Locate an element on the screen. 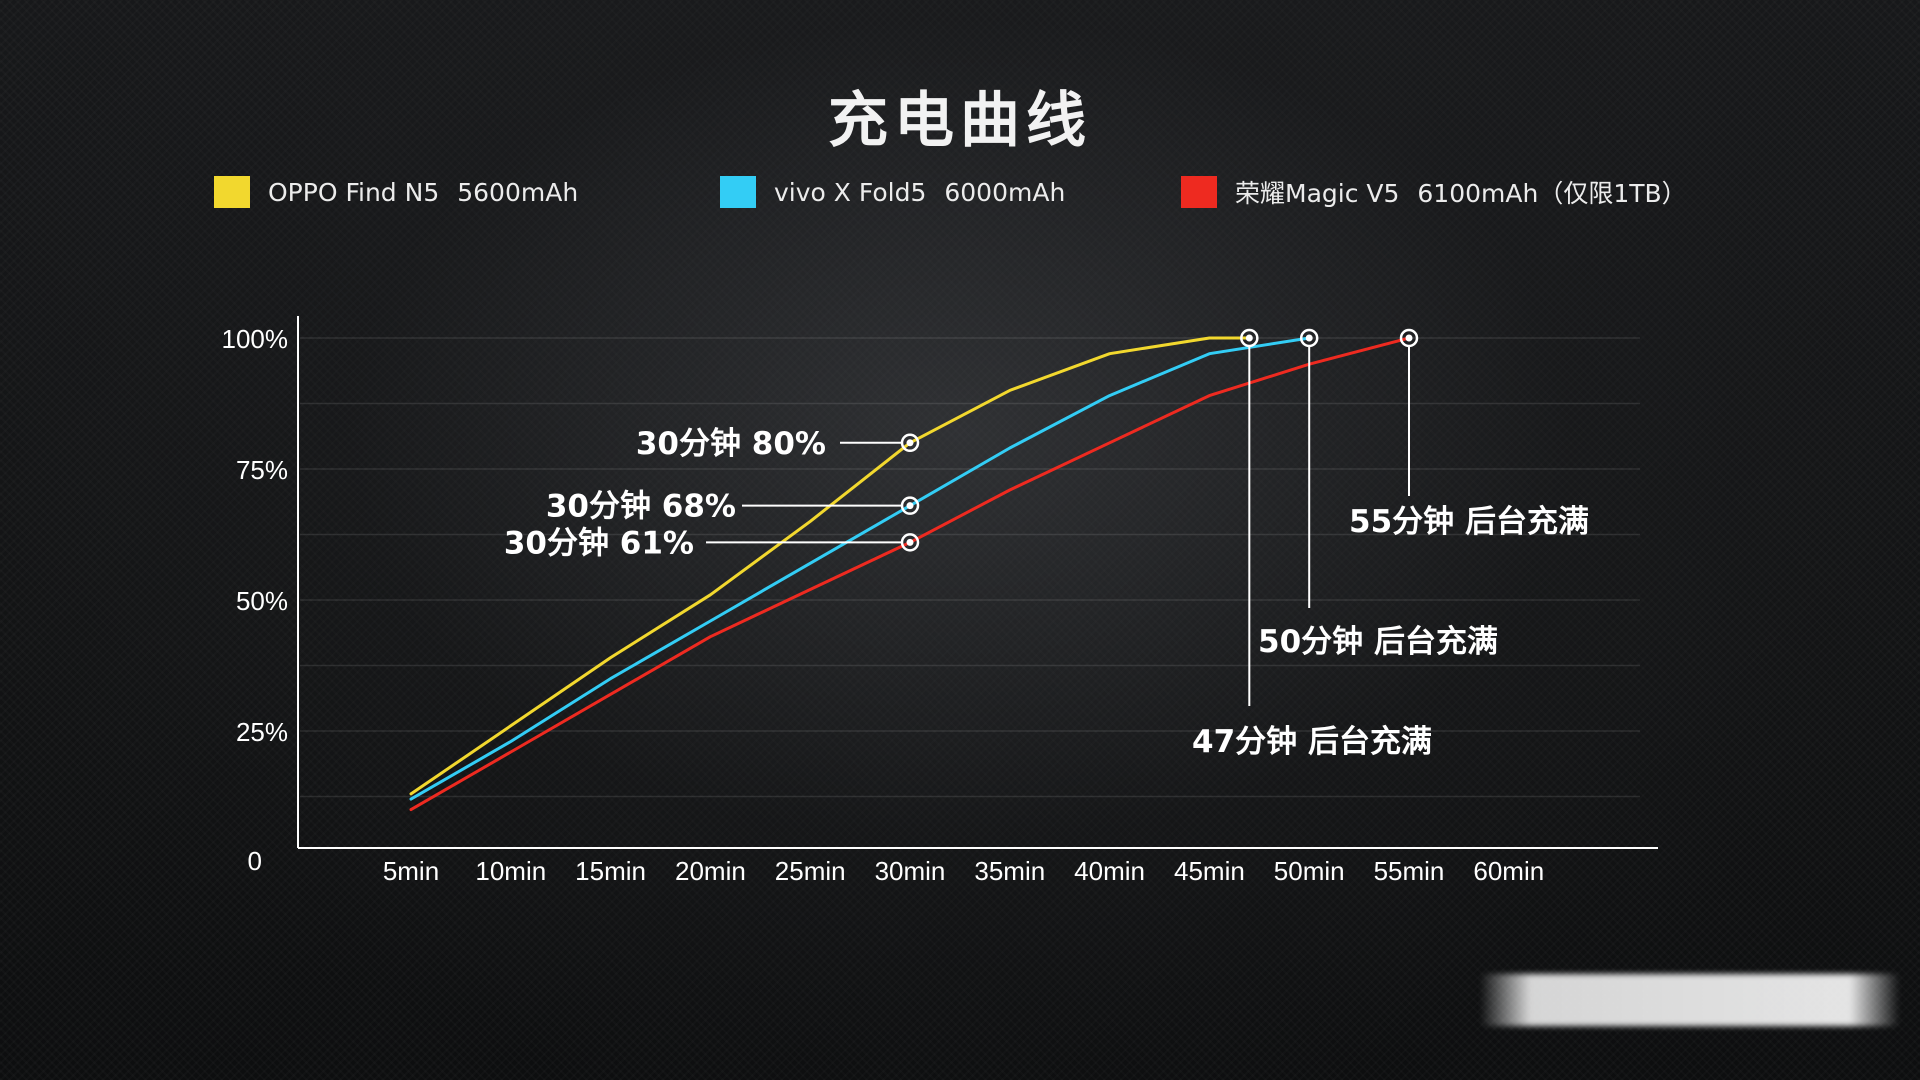  legend-capacity-honor: 6100mAh（仅限1TB） is located at coordinates (1552, 193).